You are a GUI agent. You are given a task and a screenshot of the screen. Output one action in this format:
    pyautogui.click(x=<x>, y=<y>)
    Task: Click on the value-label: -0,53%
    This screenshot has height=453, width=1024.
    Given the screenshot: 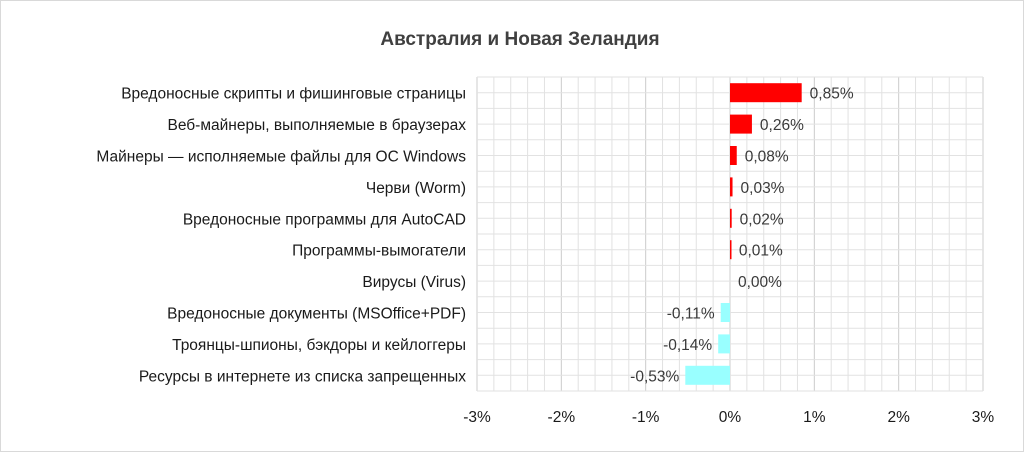 What is the action you would take?
    pyautogui.click(x=654, y=376)
    